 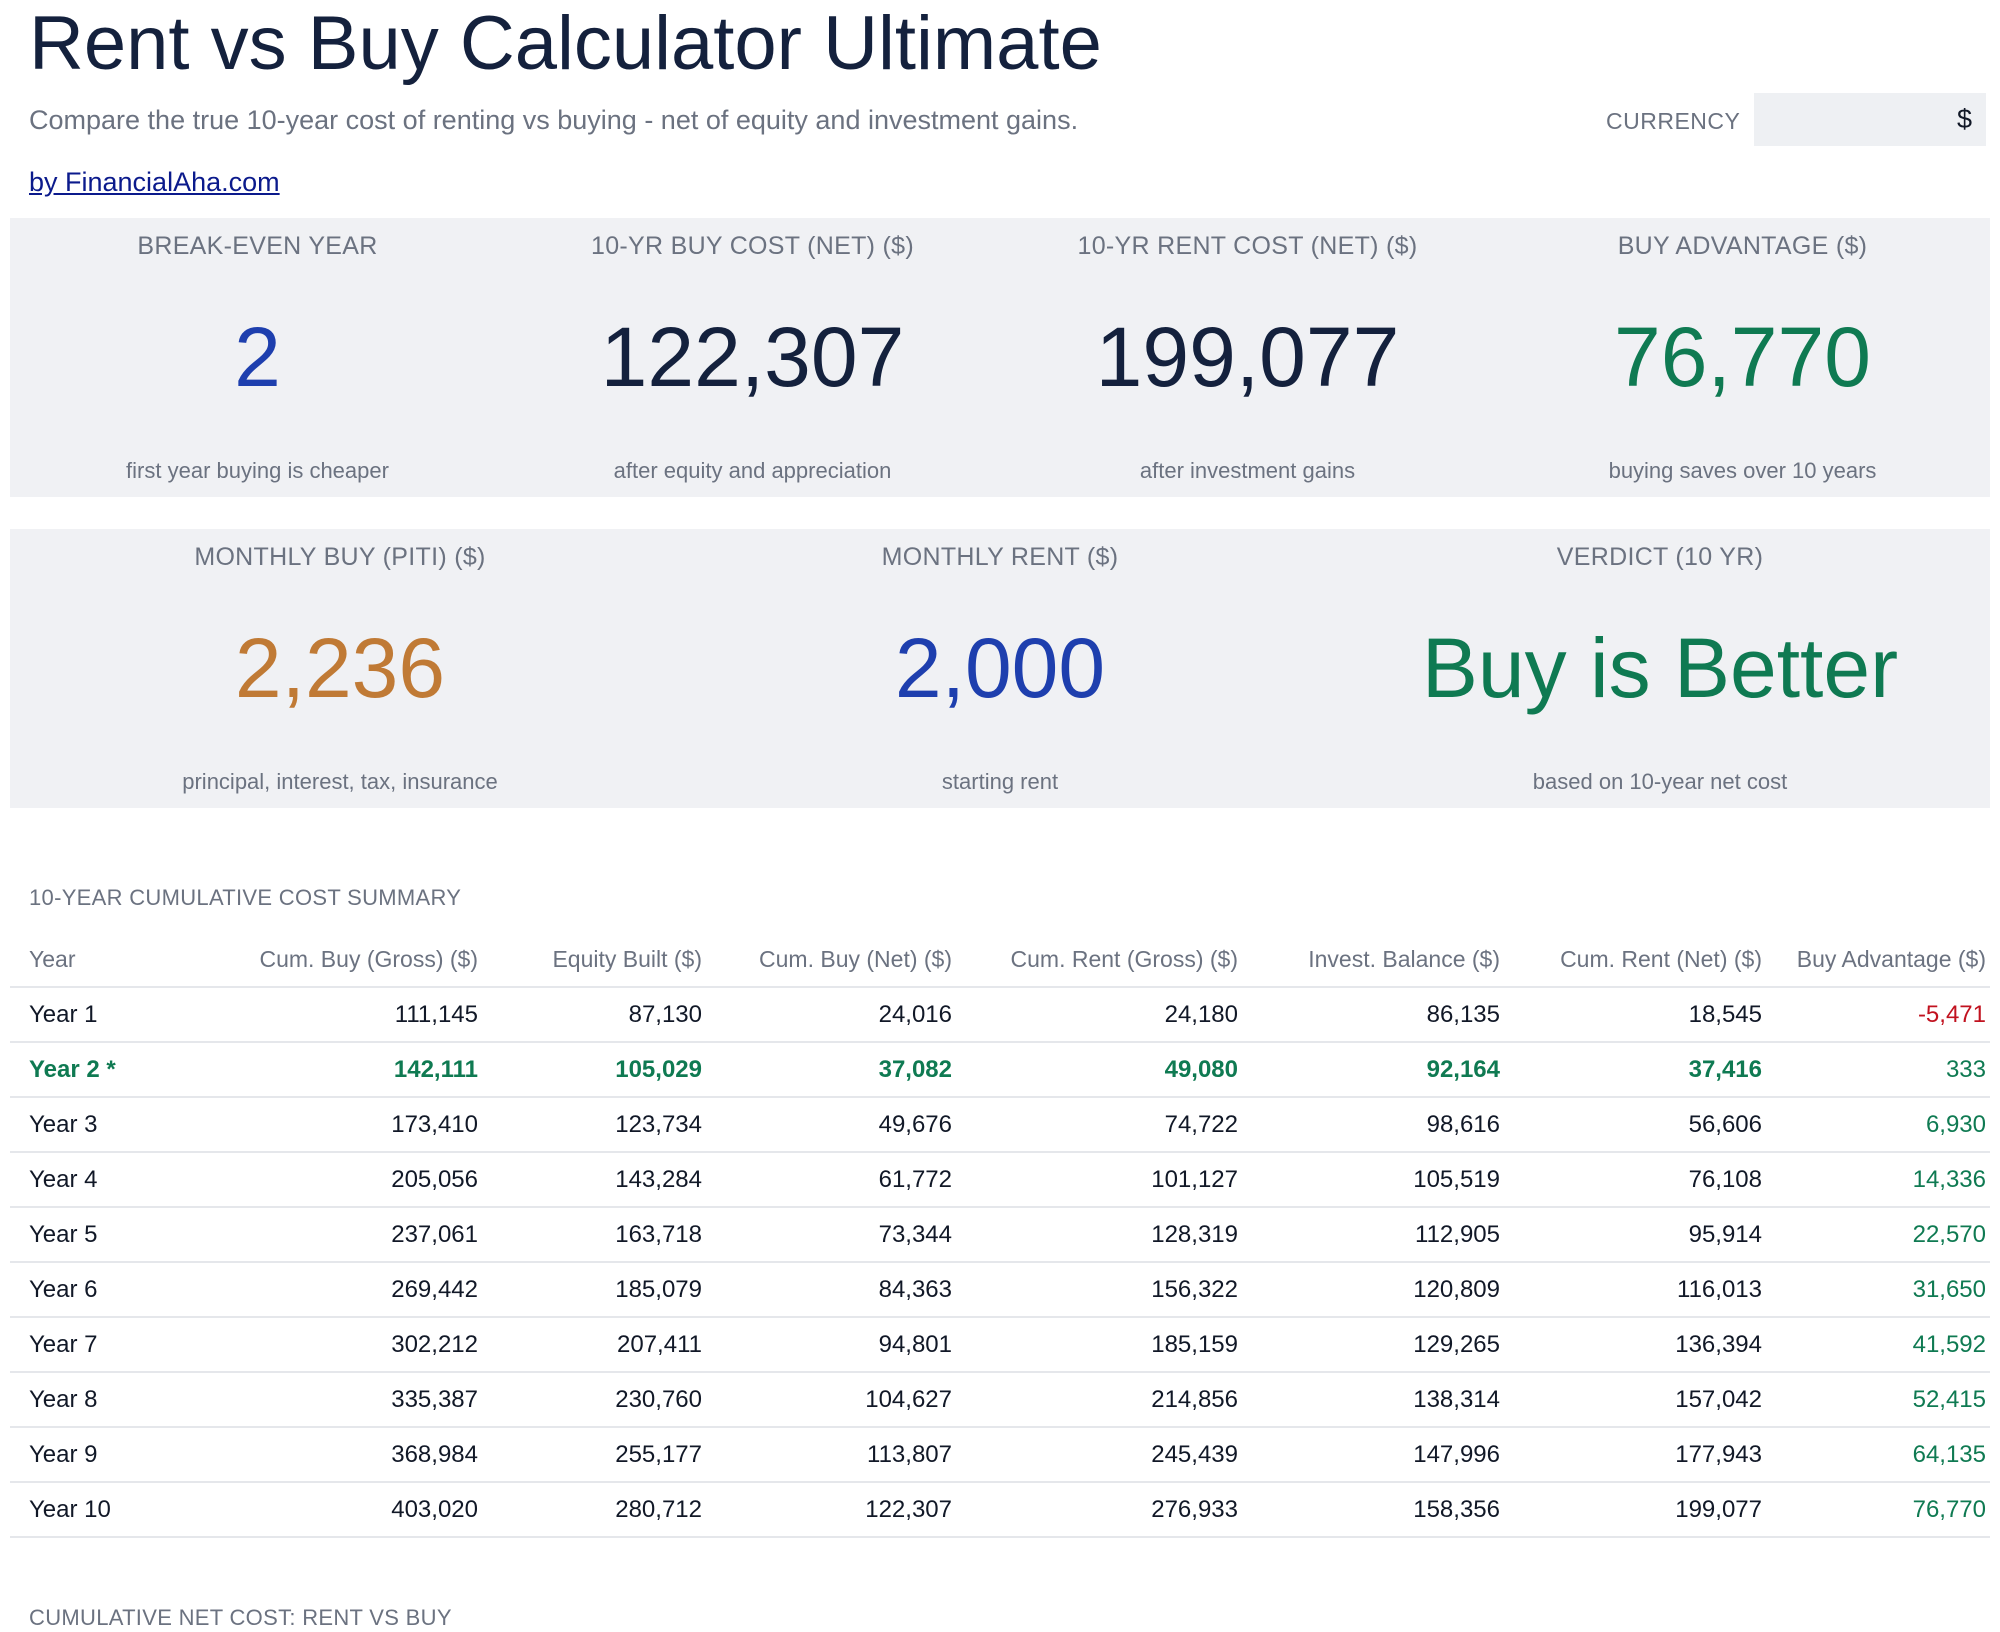 What do you see at coordinates (90, 1235) in the screenshot?
I see `year-cell: Year 5` at bounding box center [90, 1235].